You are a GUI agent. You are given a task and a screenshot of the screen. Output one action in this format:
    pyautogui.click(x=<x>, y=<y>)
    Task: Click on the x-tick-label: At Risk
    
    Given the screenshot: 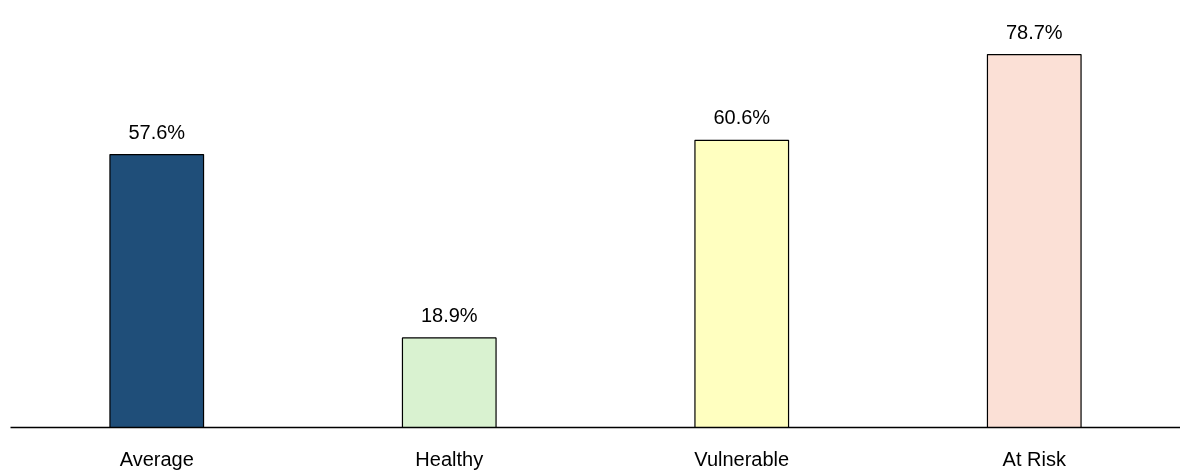 What is the action you would take?
    pyautogui.click(x=1034, y=458)
    